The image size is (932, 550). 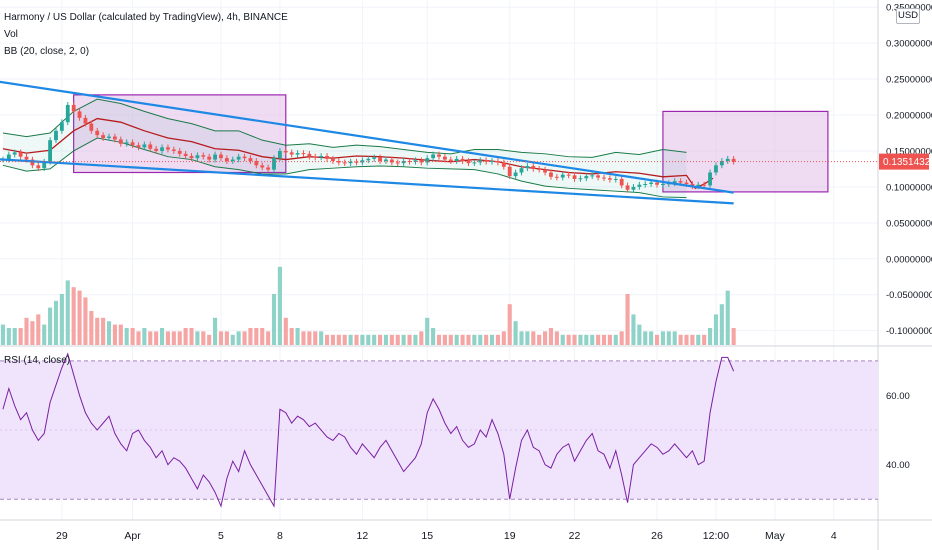 What do you see at coordinates (427, 536) in the screenshot?
I see `time-axis-tick: 15` at bounding box center [427, 536].